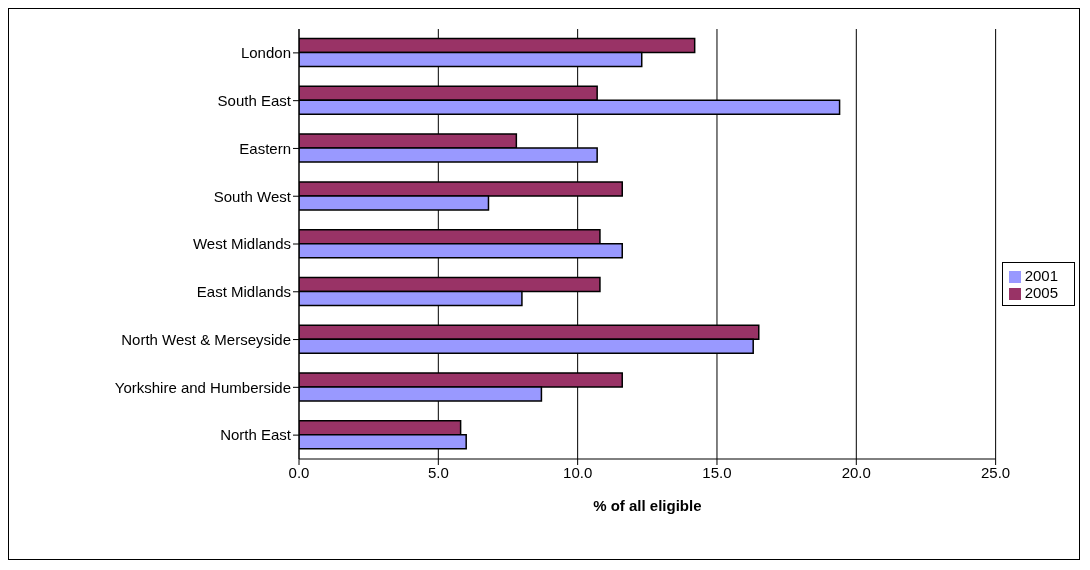 This screenshot has height=570, width=1090. What do you see at coordinates (241, 244) in the screenshot?
I see `y-tick-label: West Midlands` at bounding box center [241, 244].